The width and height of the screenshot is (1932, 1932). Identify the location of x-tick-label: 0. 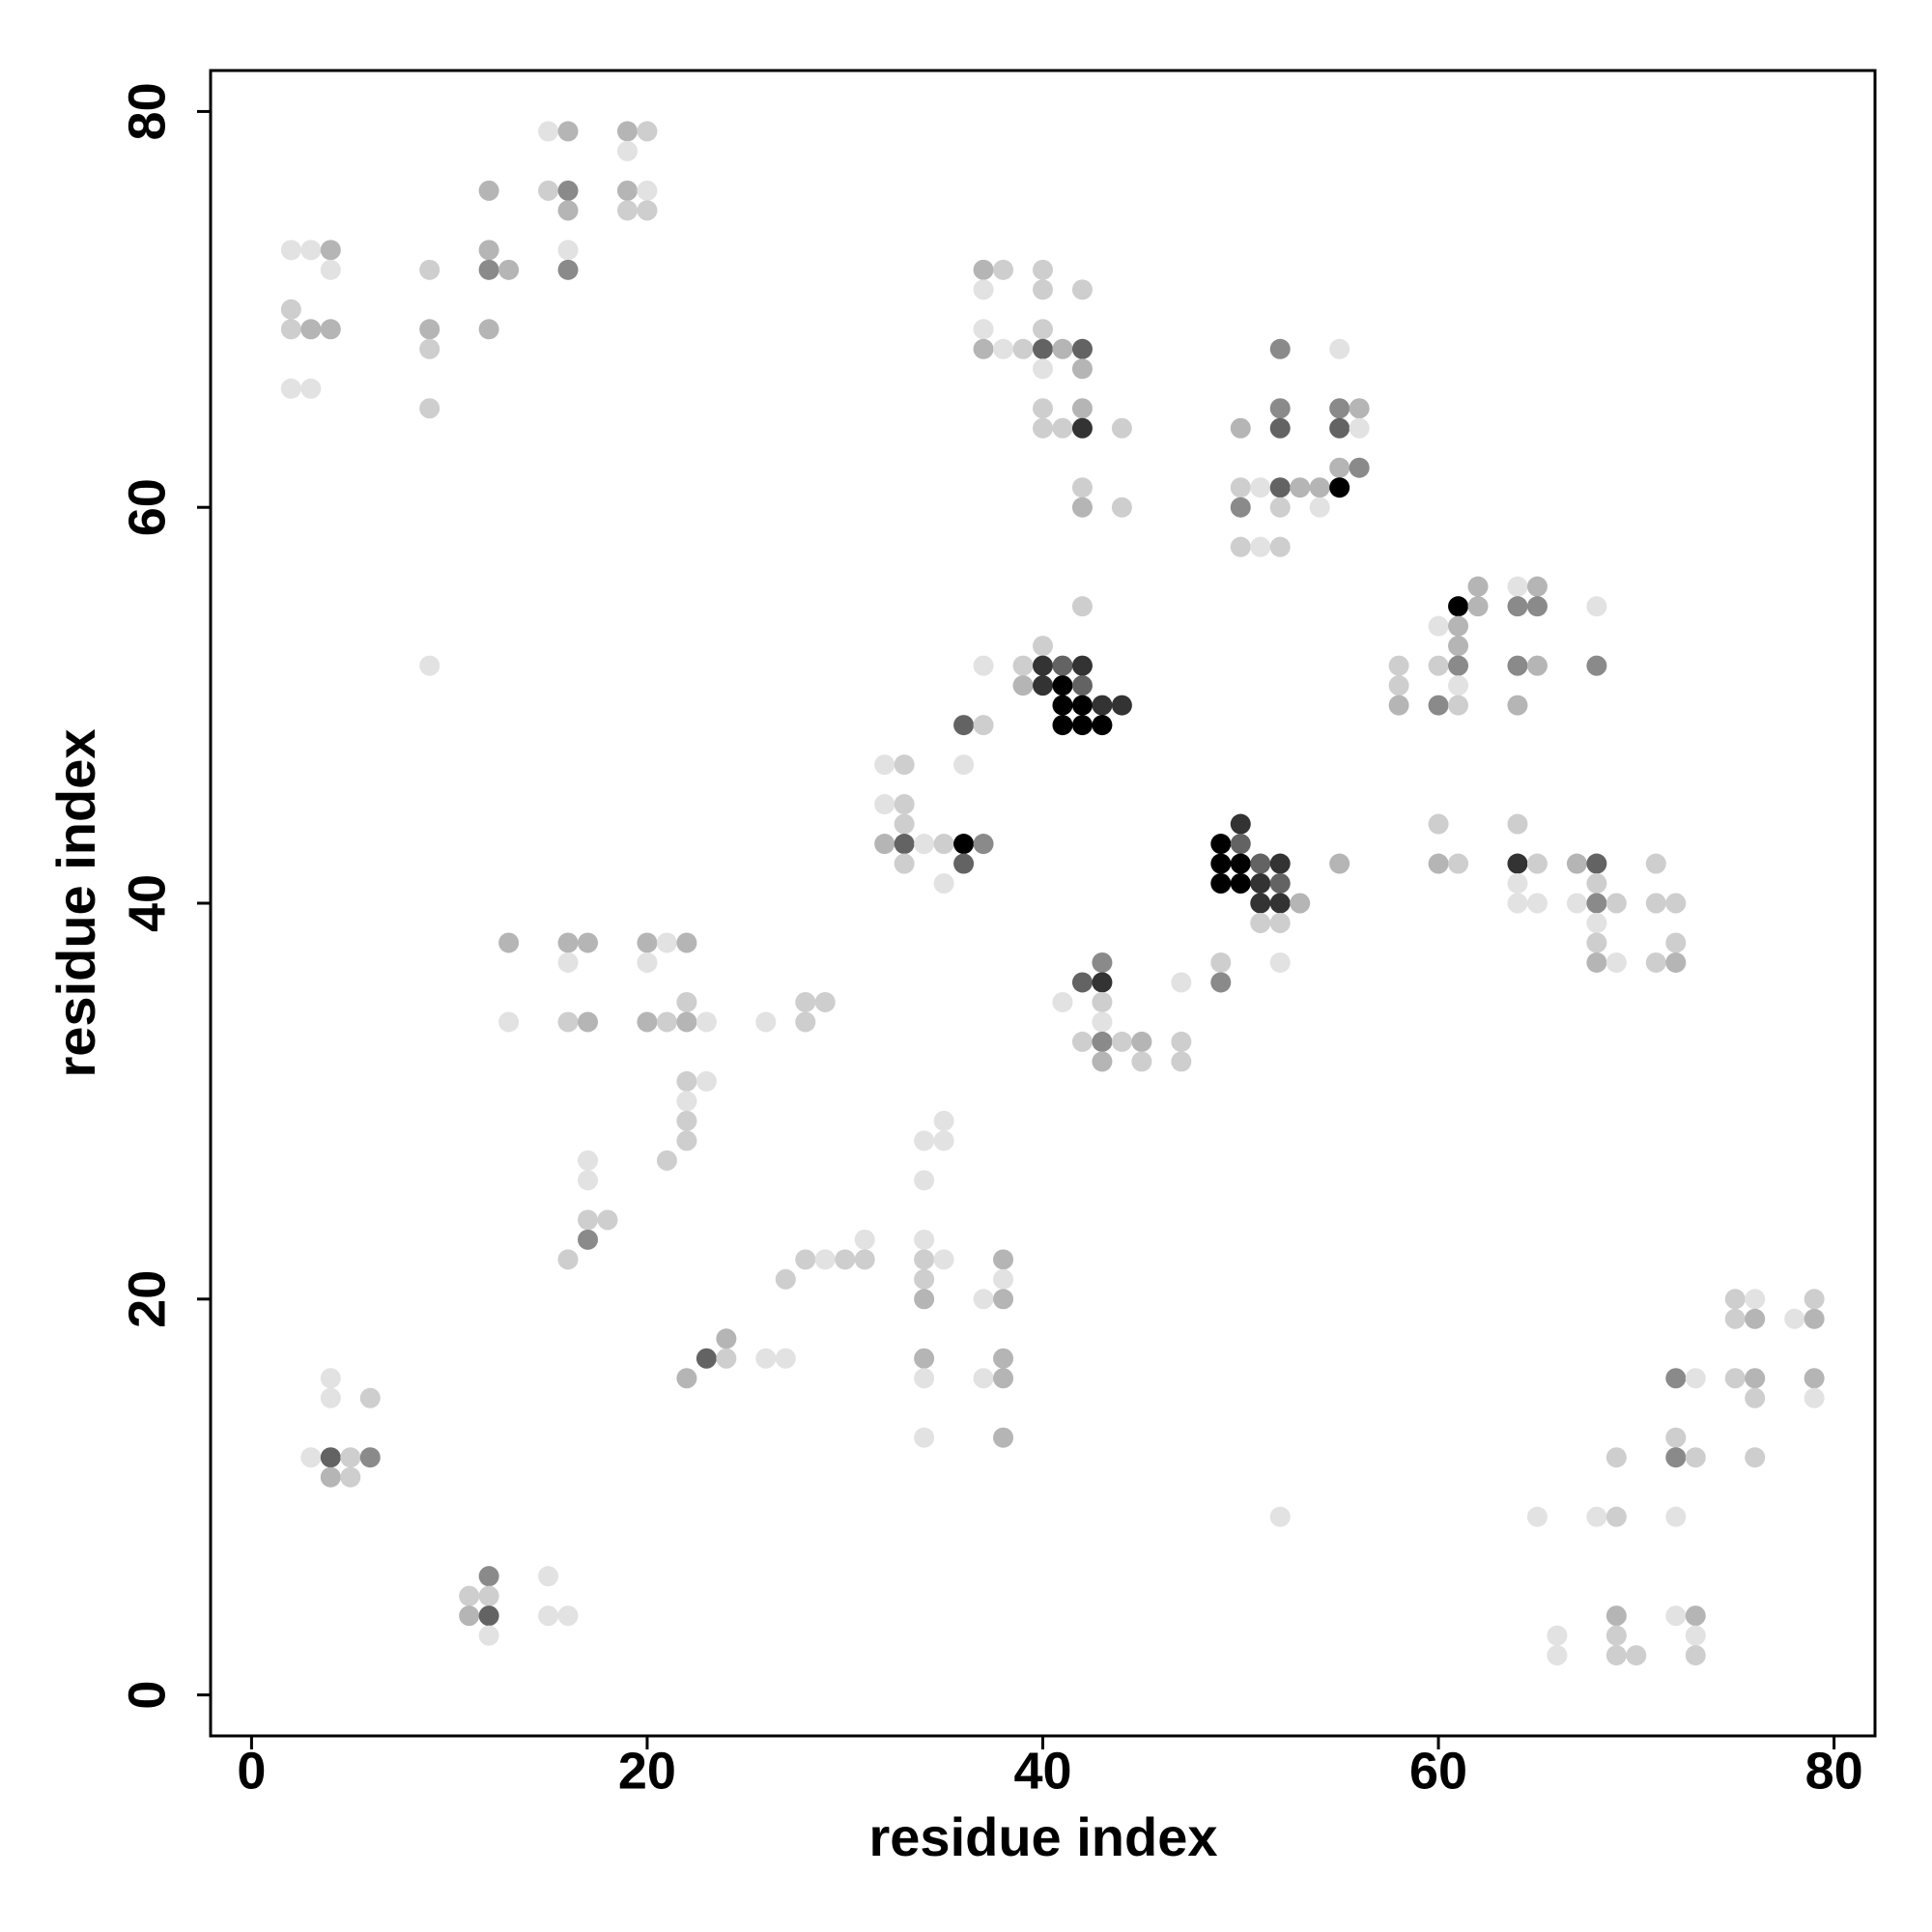
(252, 1771).